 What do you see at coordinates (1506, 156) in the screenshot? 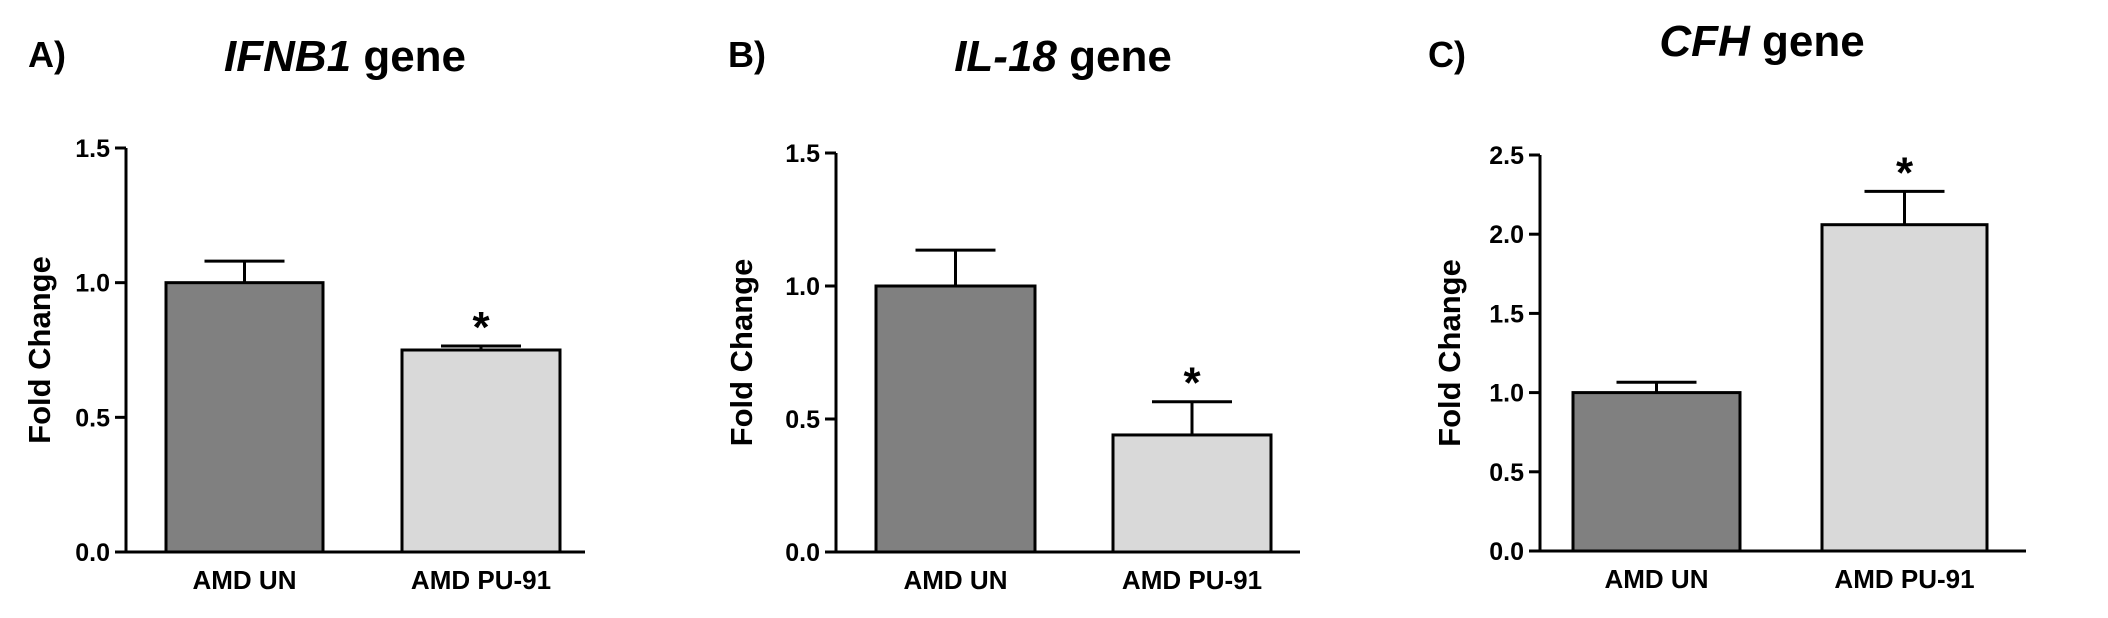
I see `y-tick-label: 2.5` at bounding box center [1506, 156].